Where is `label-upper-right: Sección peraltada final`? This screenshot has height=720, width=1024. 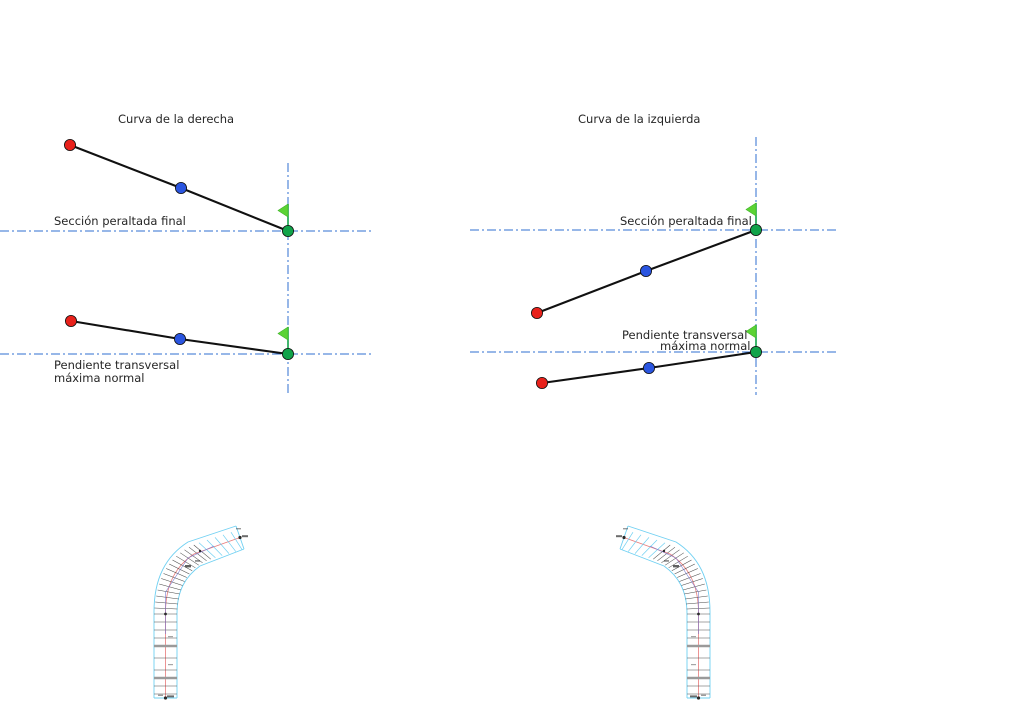
label-upper-right: Sección peraltada final is located at coordinates (120, 221).